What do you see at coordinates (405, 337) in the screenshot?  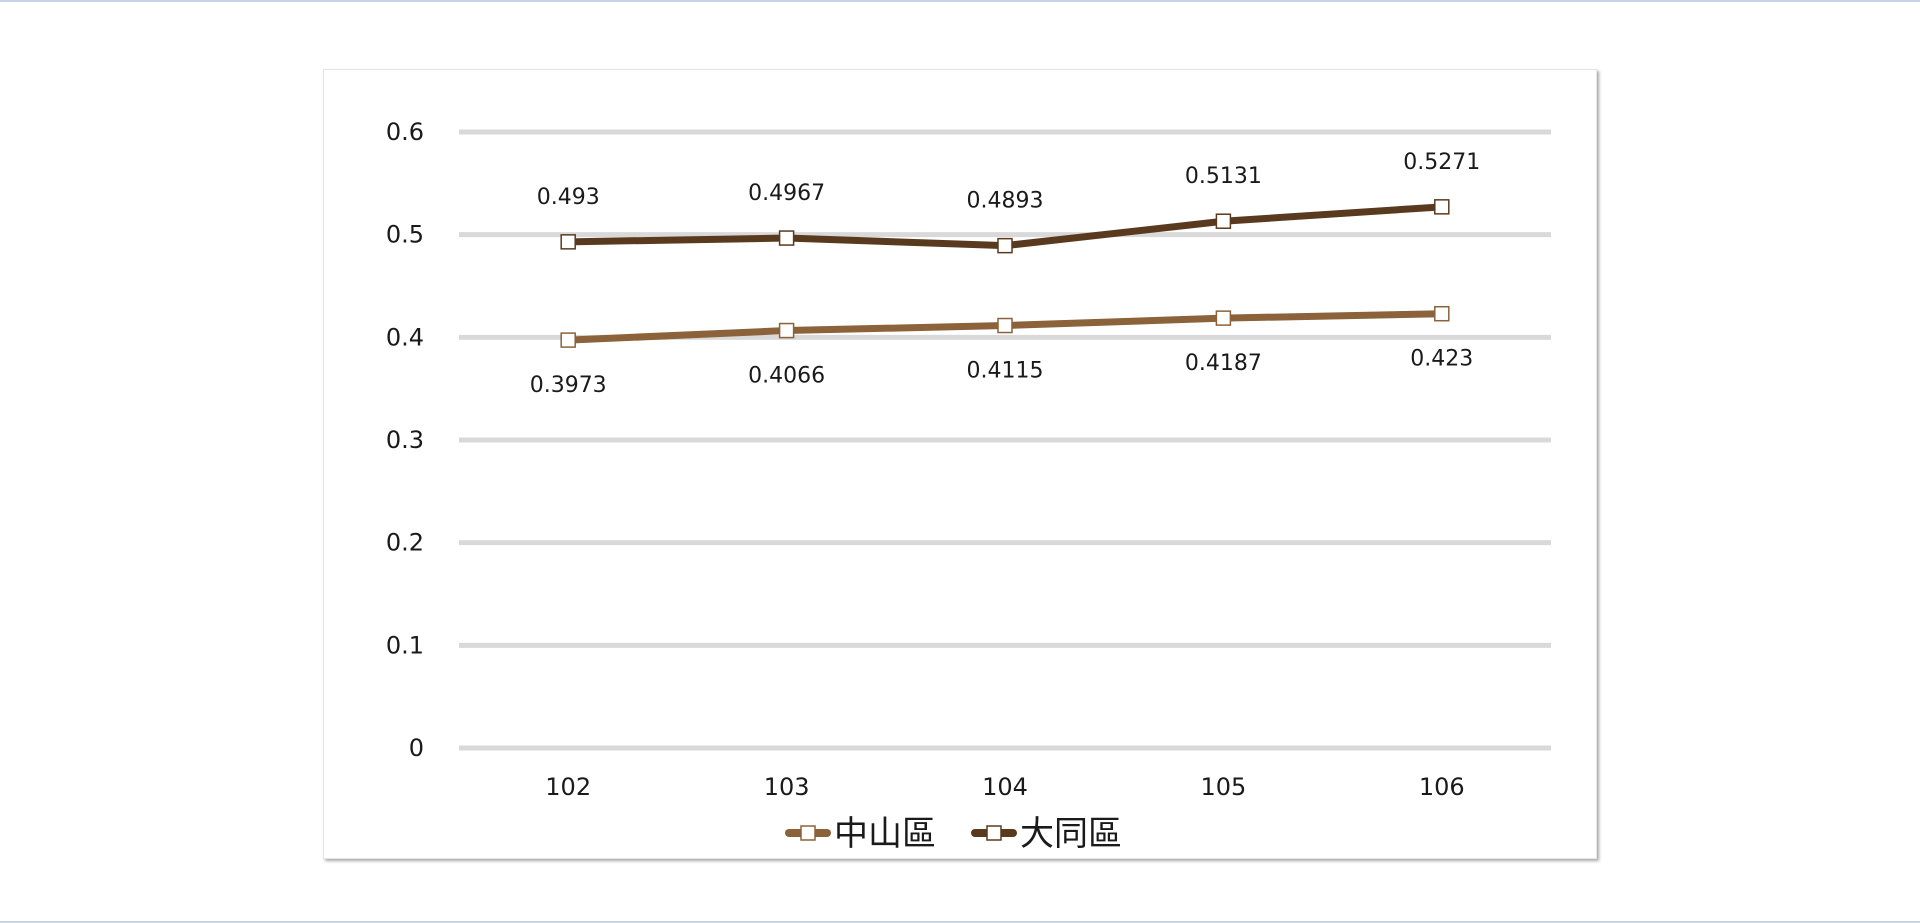 I see `y-tick-label: 0.4` at bounding box center [405, 337].